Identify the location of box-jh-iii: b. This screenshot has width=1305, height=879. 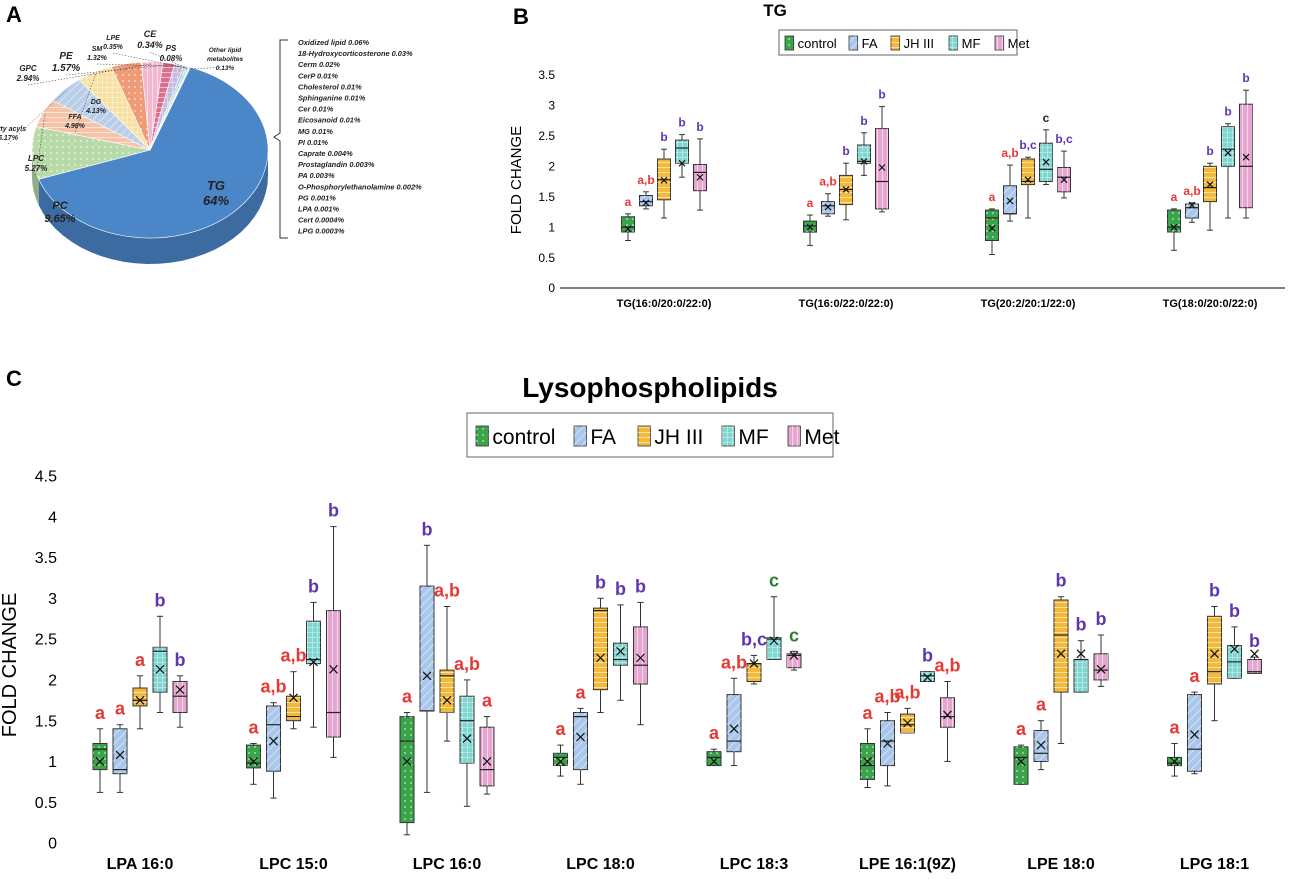
(1210, 187).